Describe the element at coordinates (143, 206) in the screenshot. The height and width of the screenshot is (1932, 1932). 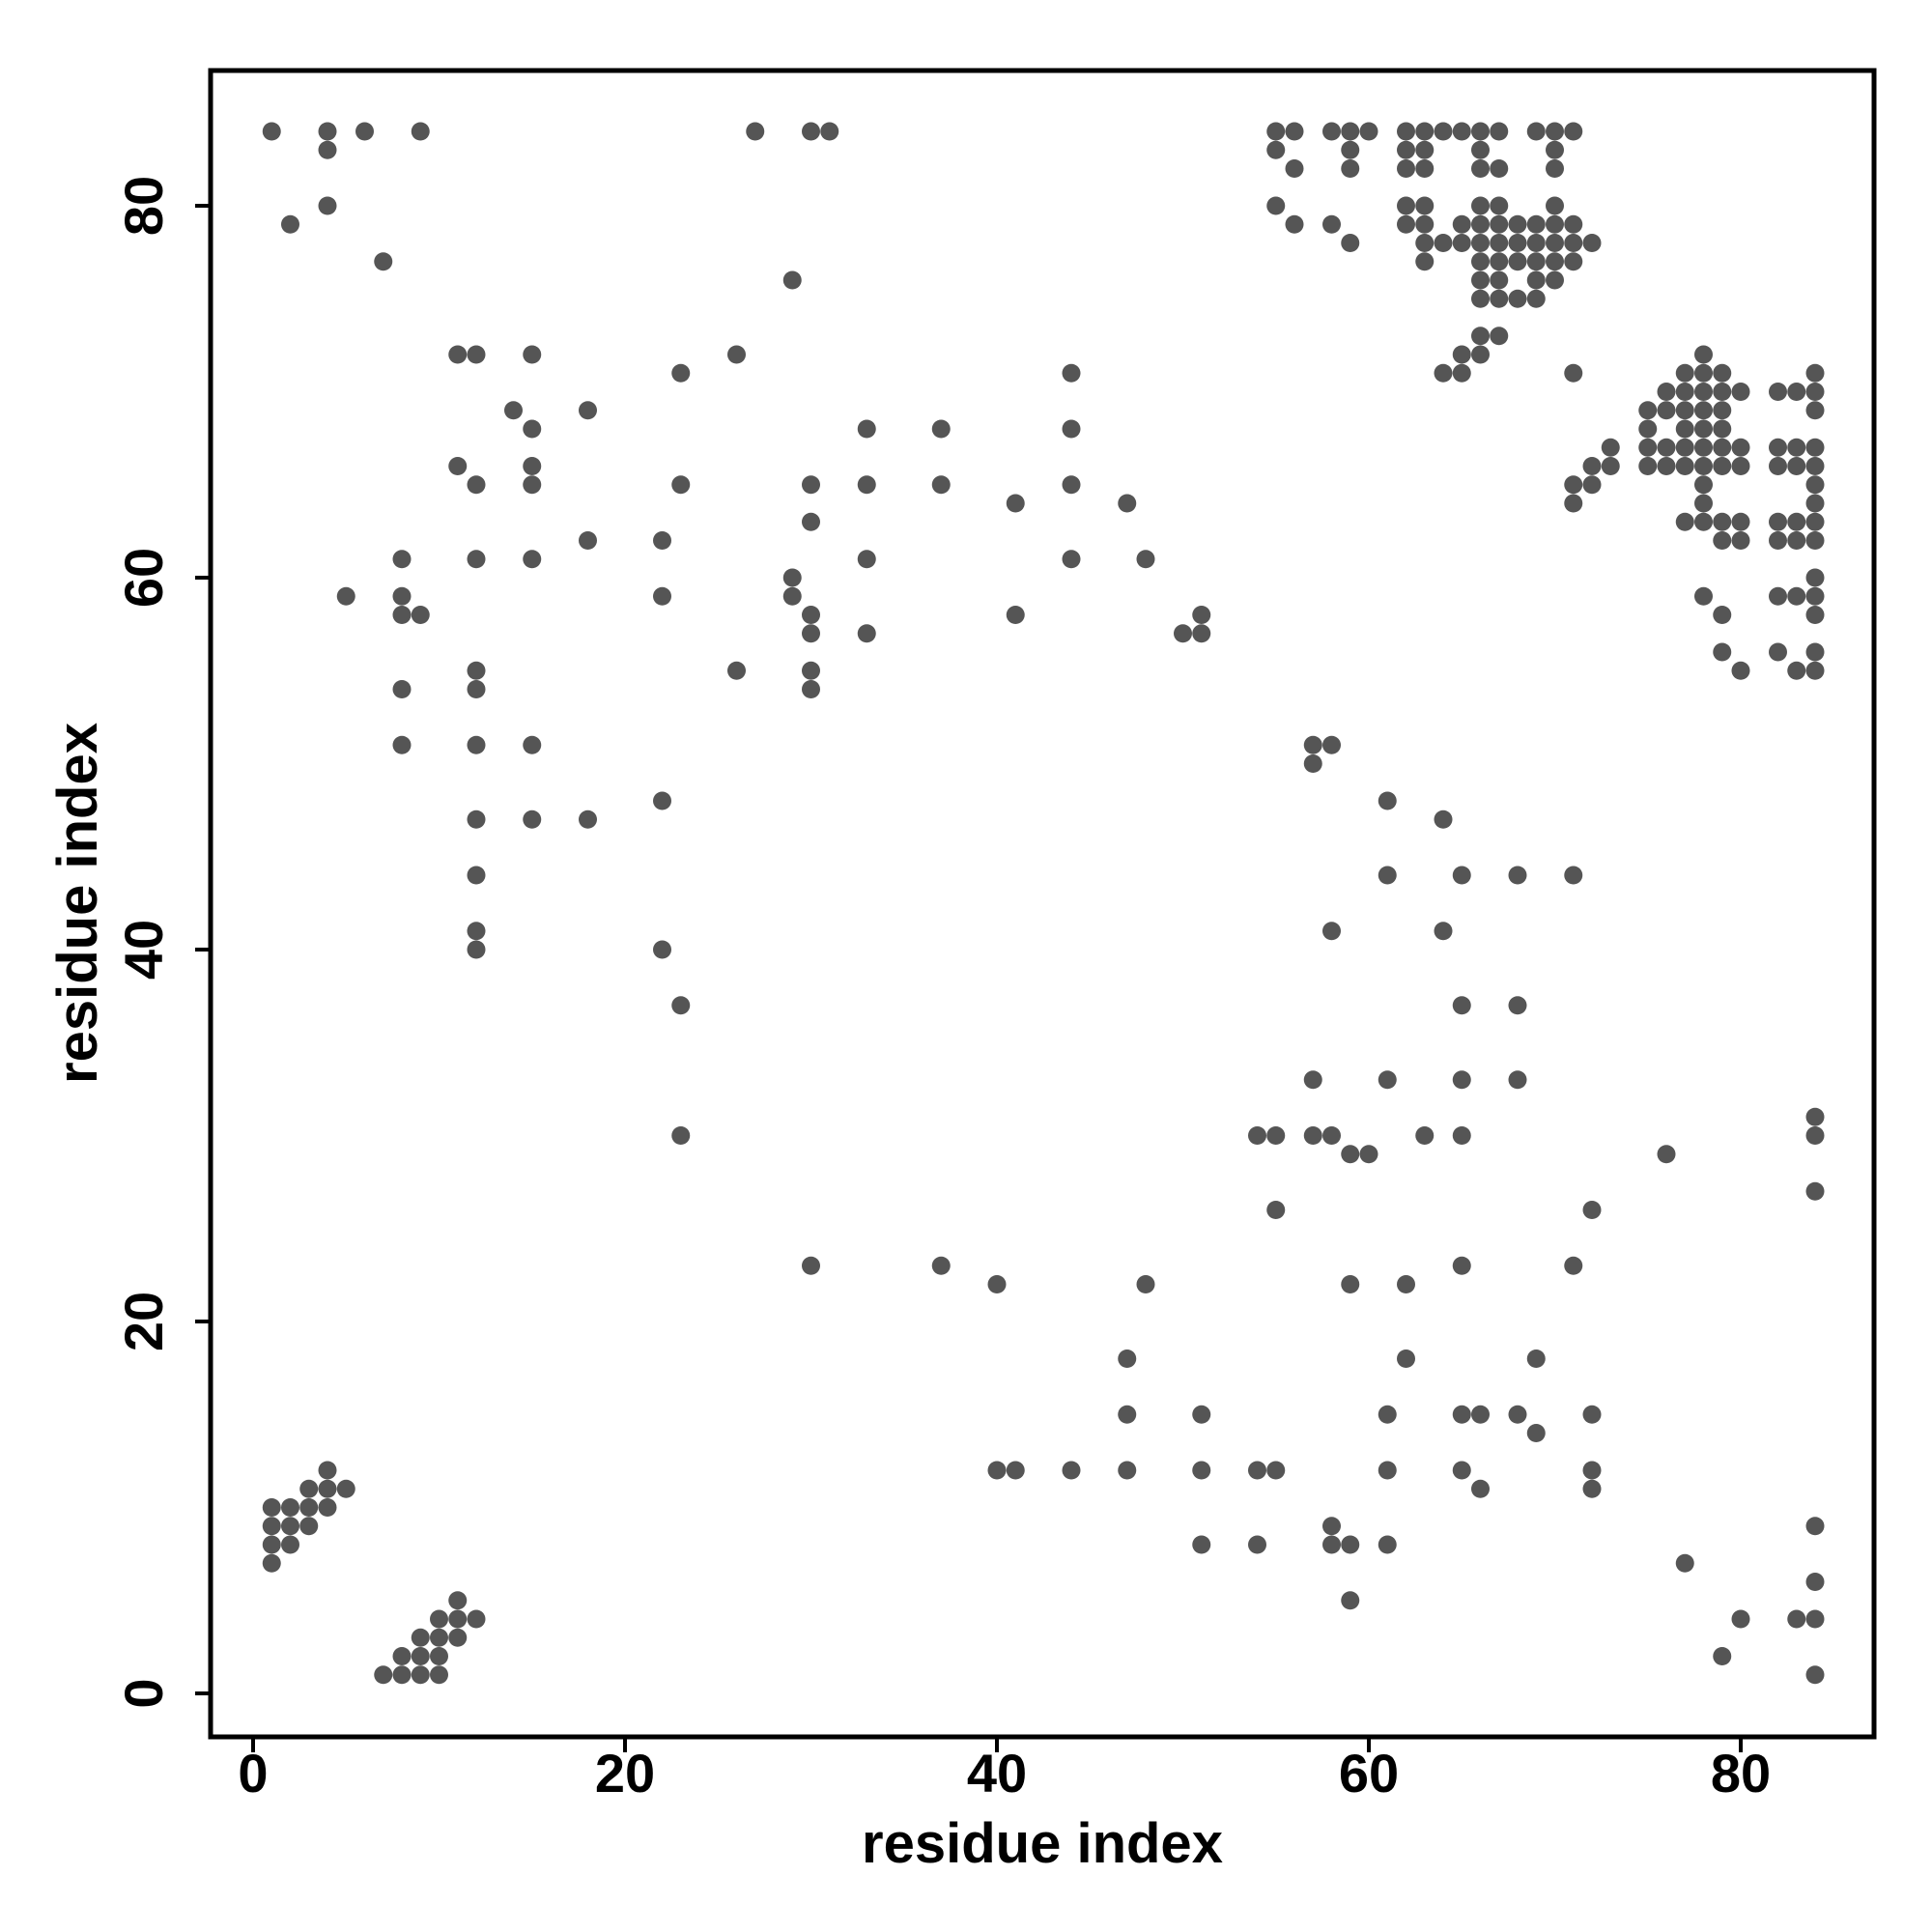
I see `y-tick-label: 80` at that location.